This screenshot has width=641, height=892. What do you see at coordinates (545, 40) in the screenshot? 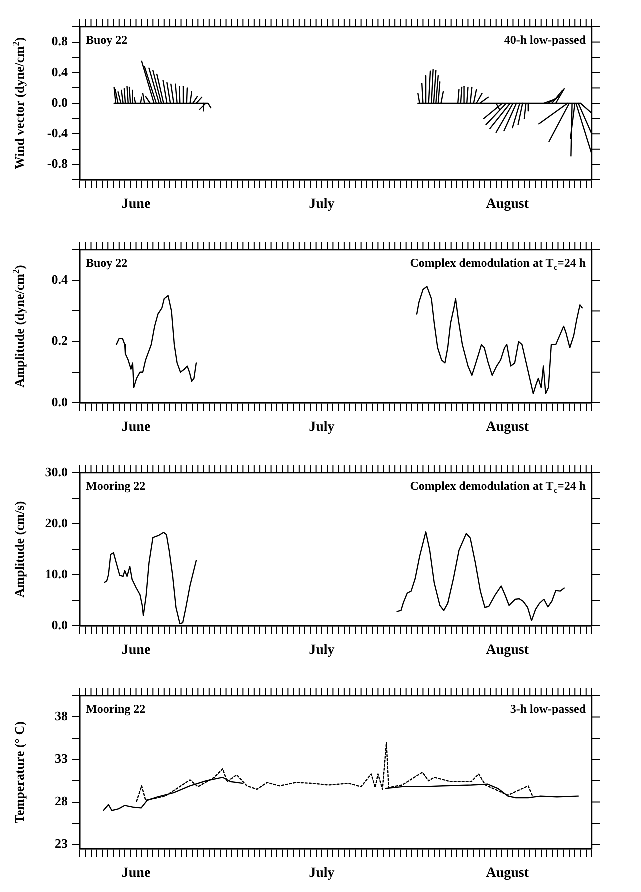
I see `annotation: 40-h low-passed` at bounding box center [545, 40].